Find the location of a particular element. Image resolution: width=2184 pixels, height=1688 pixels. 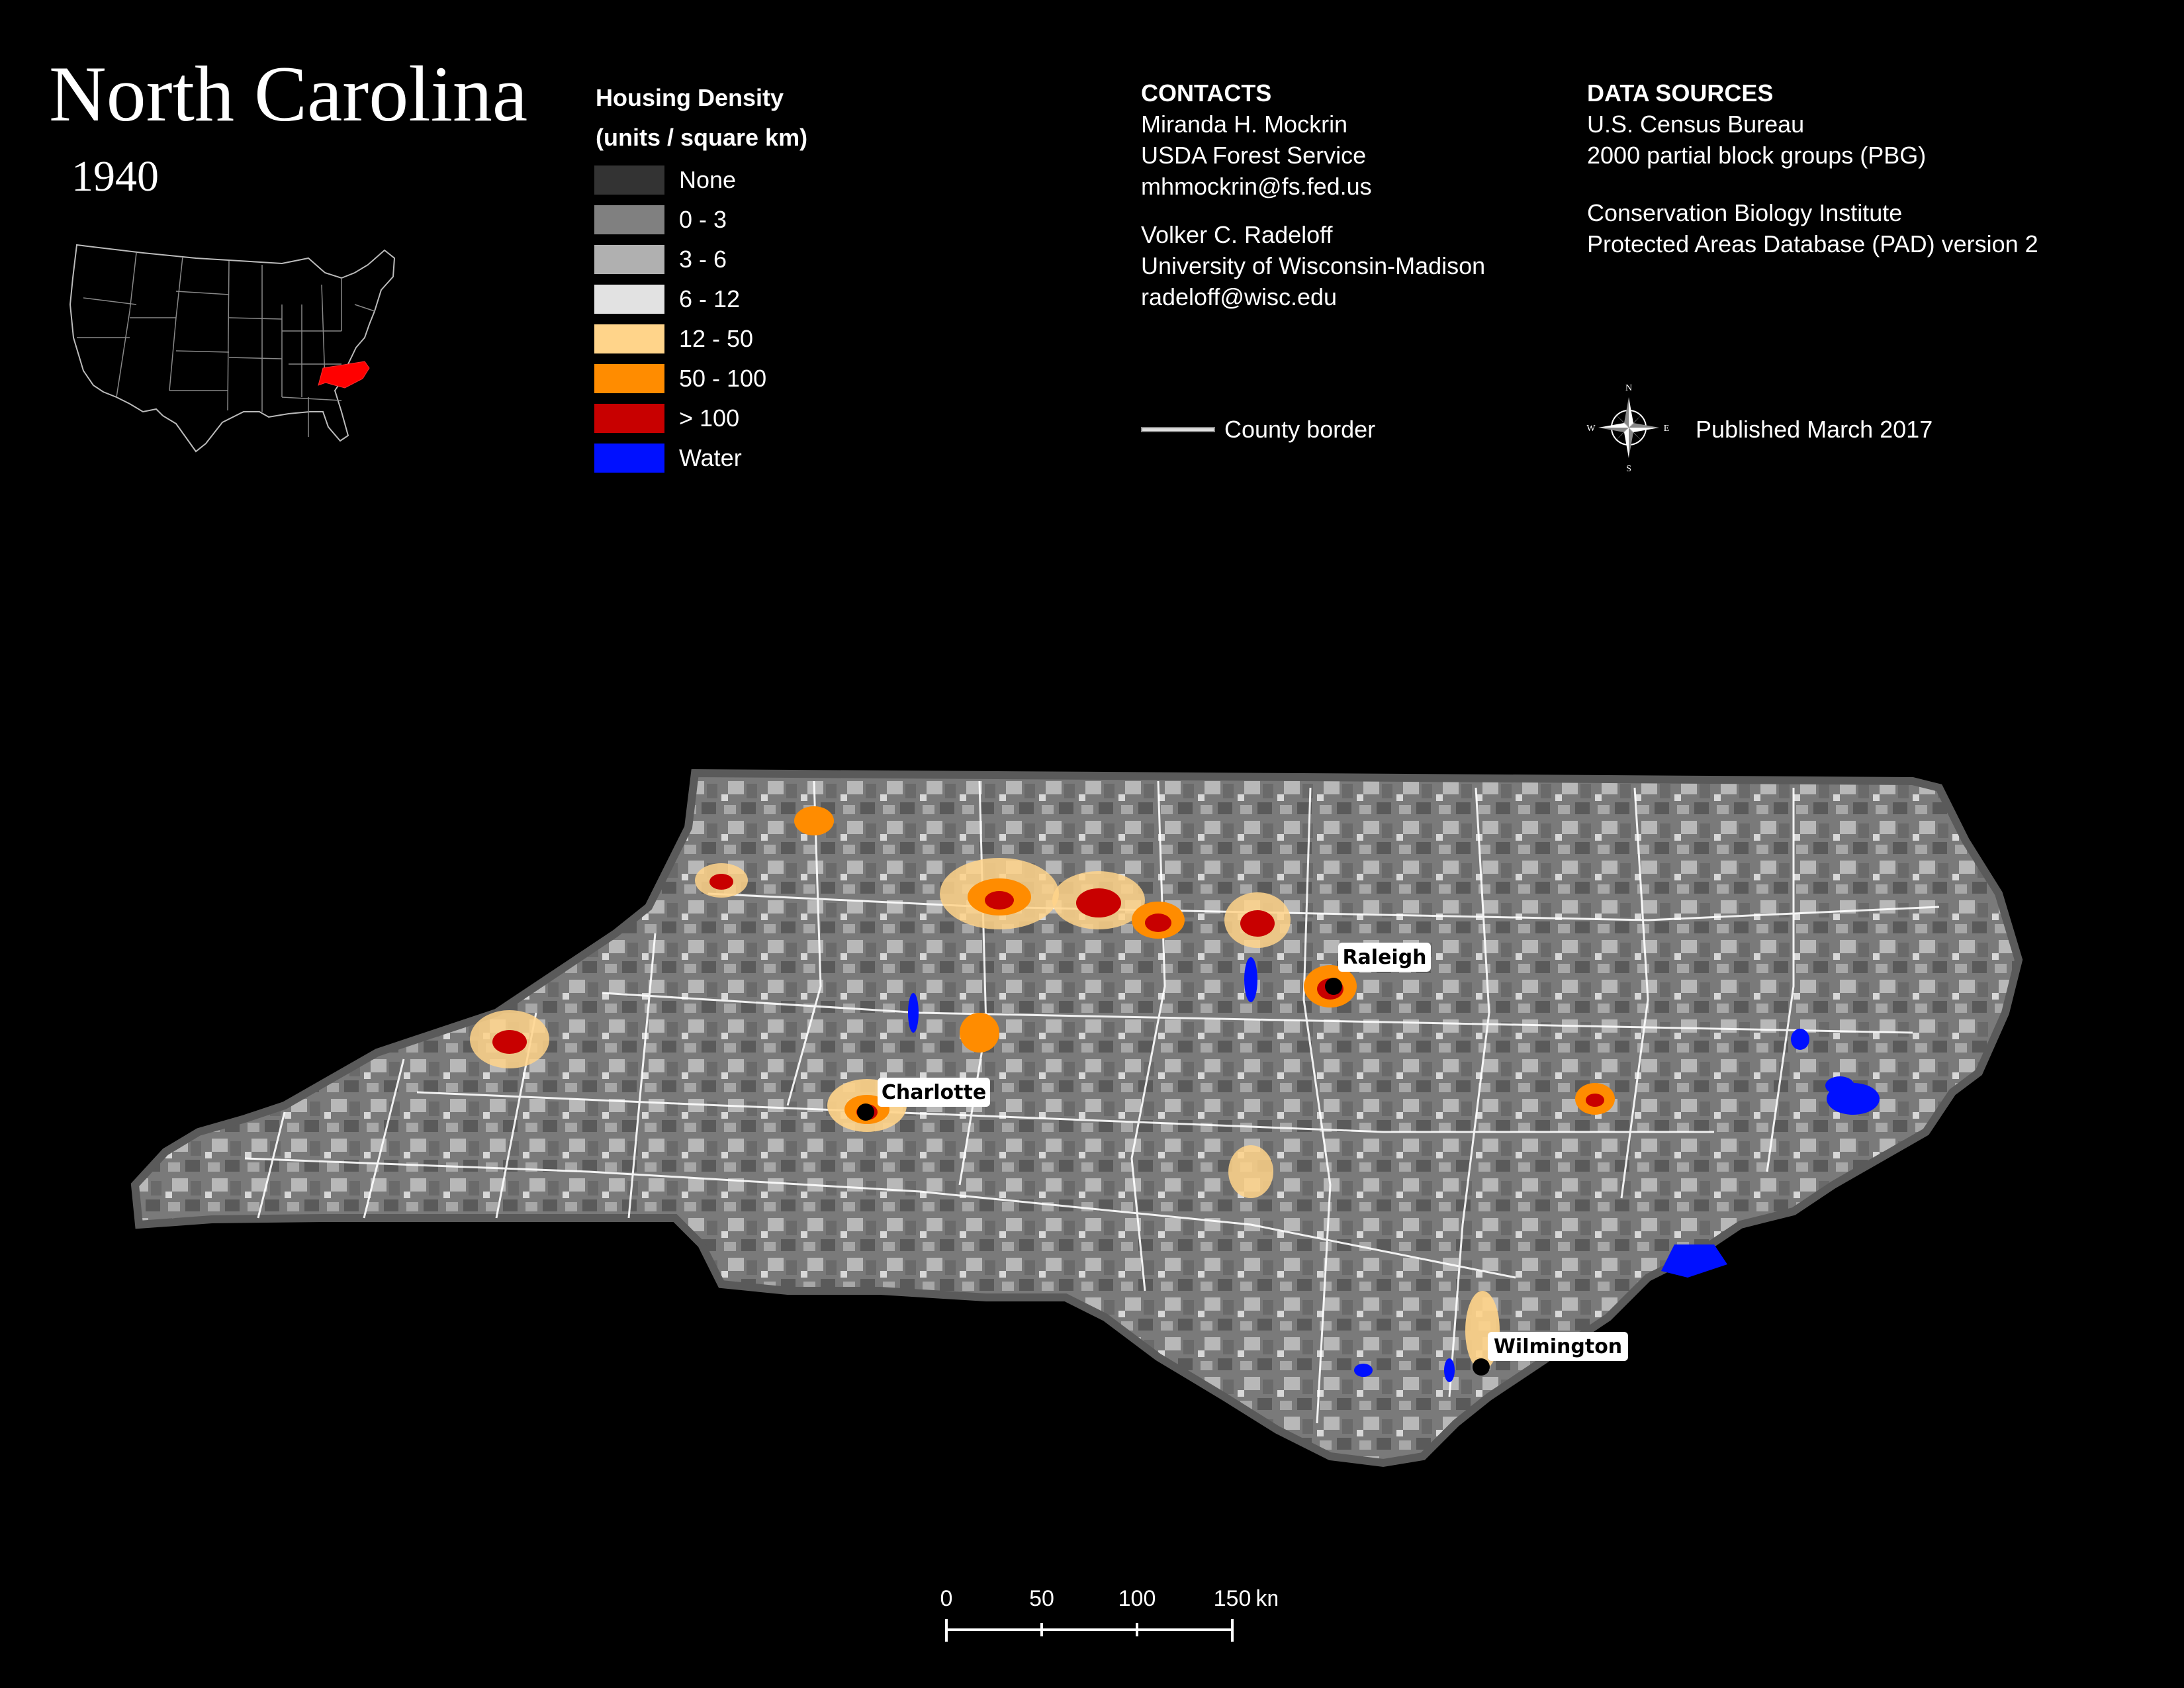

source-line4: Protected Areas Database (PAD) version 2 is located at coordinates (1812, 244).